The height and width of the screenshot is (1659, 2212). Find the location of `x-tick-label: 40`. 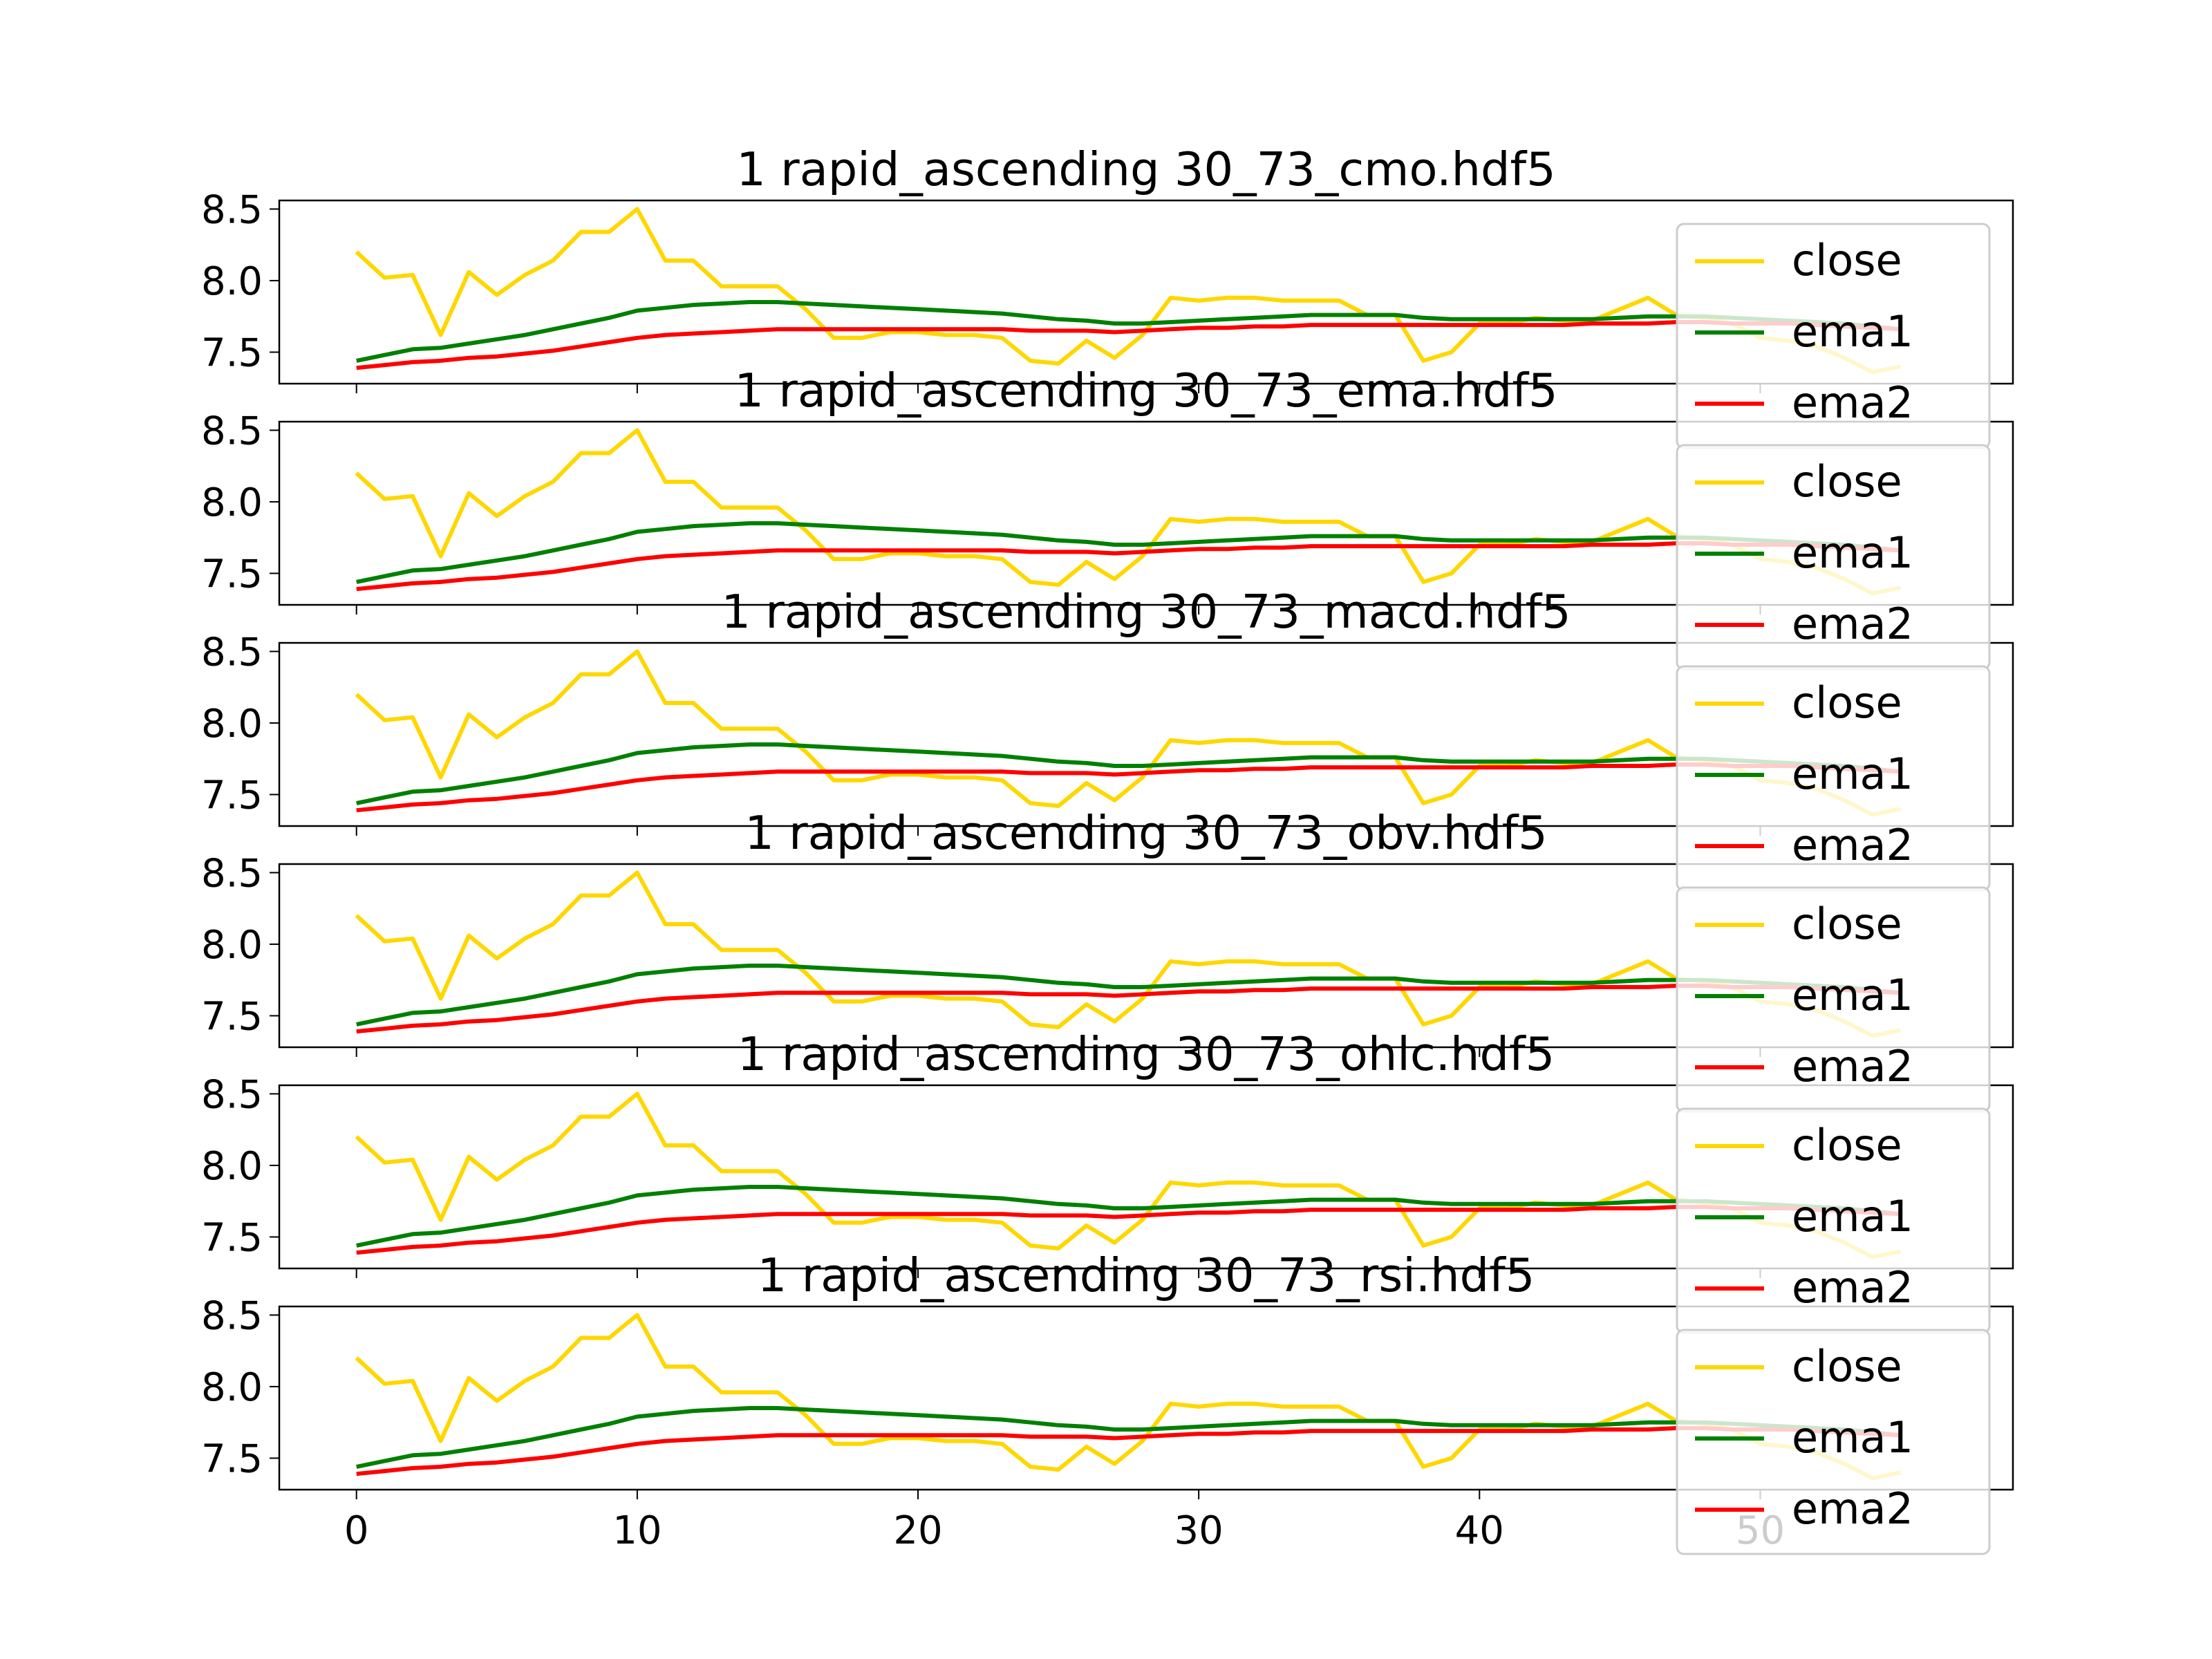

x-tick-label: 40 is located at coordinates (1479, 1530).